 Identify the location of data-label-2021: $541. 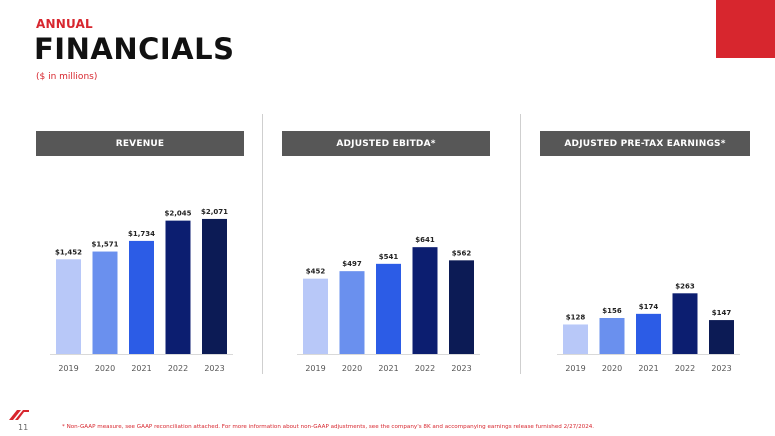
(389, 257).